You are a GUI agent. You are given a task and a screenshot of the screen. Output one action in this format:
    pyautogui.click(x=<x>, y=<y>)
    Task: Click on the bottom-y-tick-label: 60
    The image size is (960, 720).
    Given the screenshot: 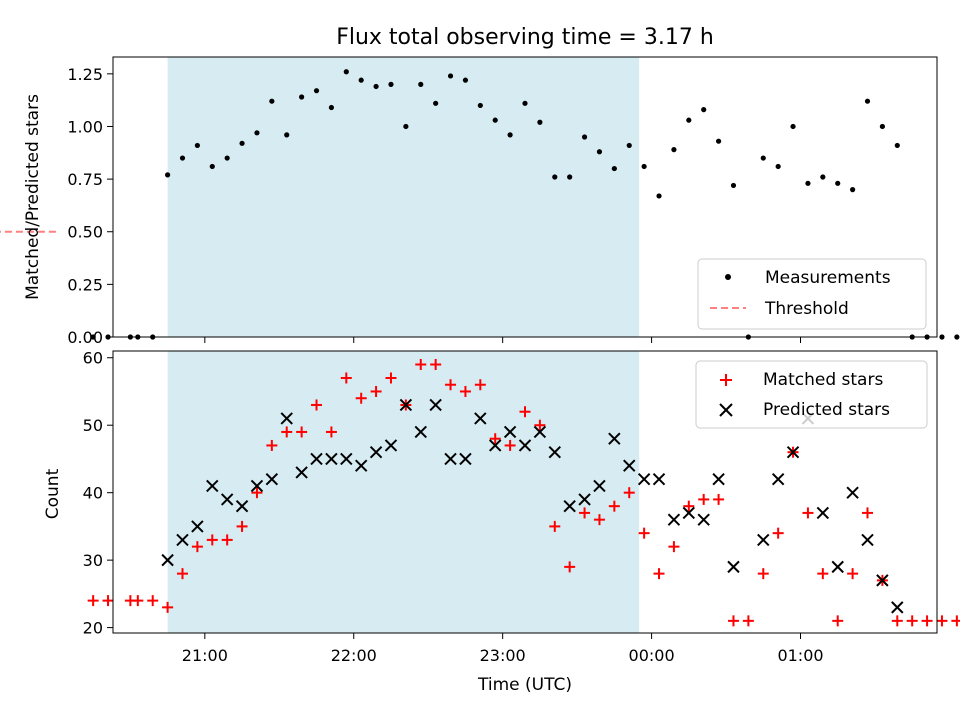 What is the action you would take?
    pyautogui.click(x=93, y=358)
    